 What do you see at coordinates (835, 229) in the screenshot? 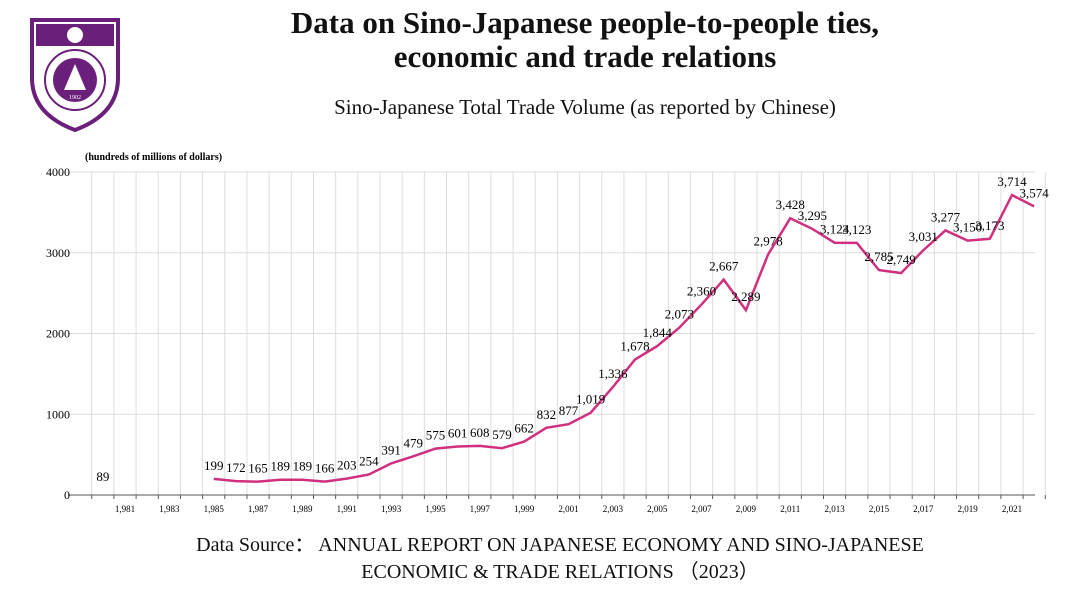
I see `data-label: 3,124` at bounding box center [835, 229].